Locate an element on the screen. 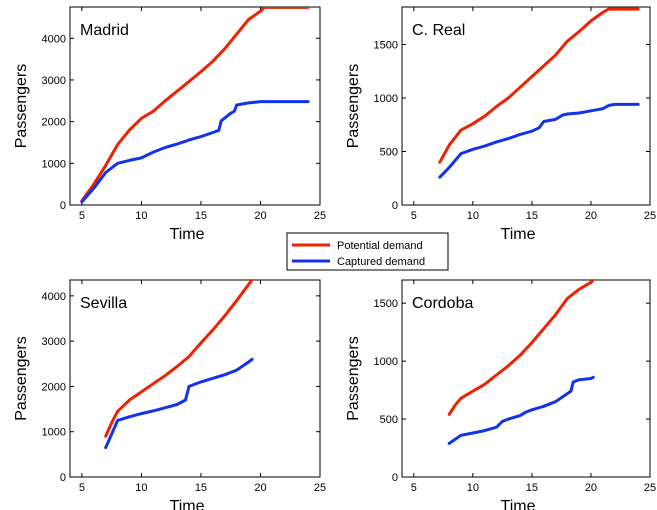 The height and width of the screenshot is (510, 657). legend-box is located at coordinates (367, 251).